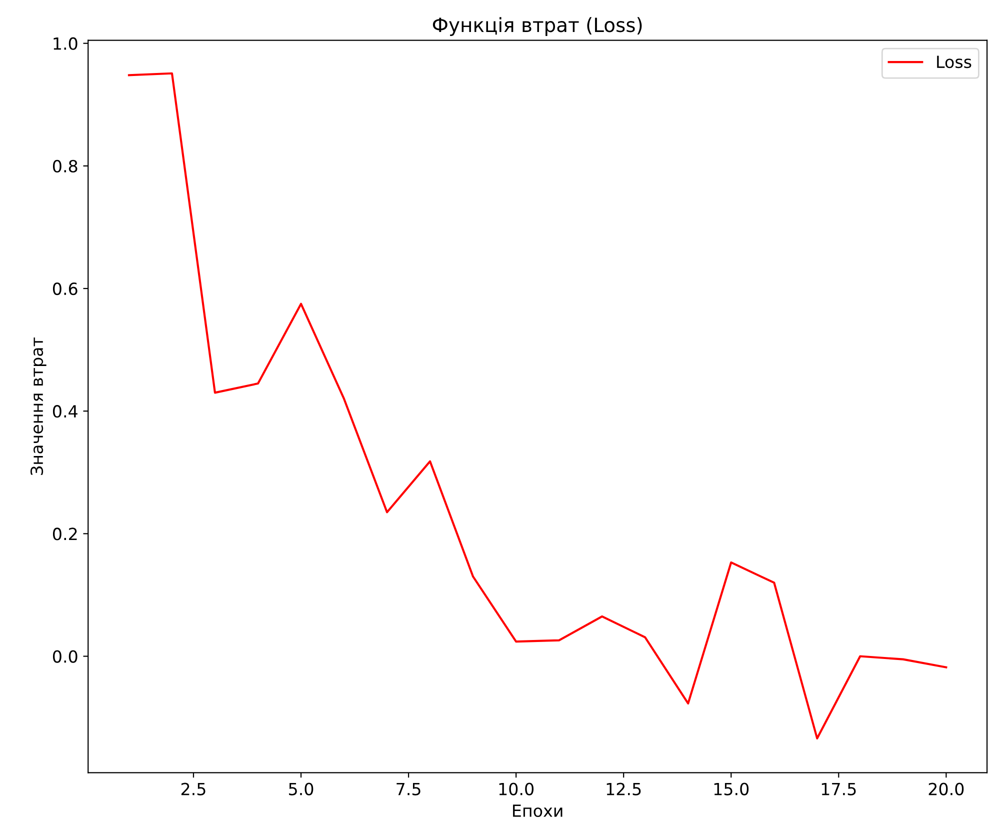 This screenshot has height=839, width=990. Describe the element at coordinates (193, 789) in the screenshot. I see `x-tick-label: 2.5` at that location.